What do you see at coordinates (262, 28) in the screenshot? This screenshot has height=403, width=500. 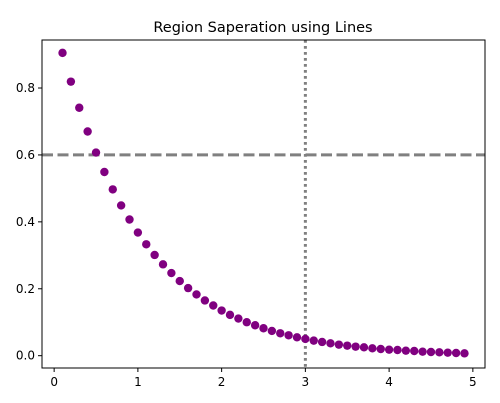 I see `chart-title: Region Saperation using Lines` at bounding box center [262, 28].